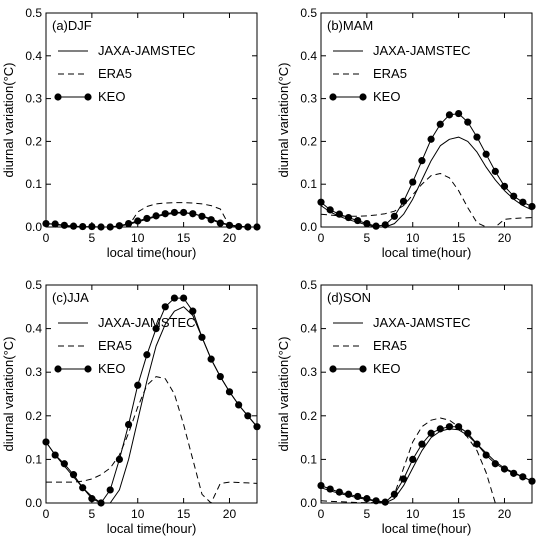 The width and height of the screenshot is (550, 539). What do you see at coordinates (147, 50) in the screenshot?
I see `legend-label-jaxa-jamstec: JAXA-JAMSTEC` at bounding box center [147, 50].